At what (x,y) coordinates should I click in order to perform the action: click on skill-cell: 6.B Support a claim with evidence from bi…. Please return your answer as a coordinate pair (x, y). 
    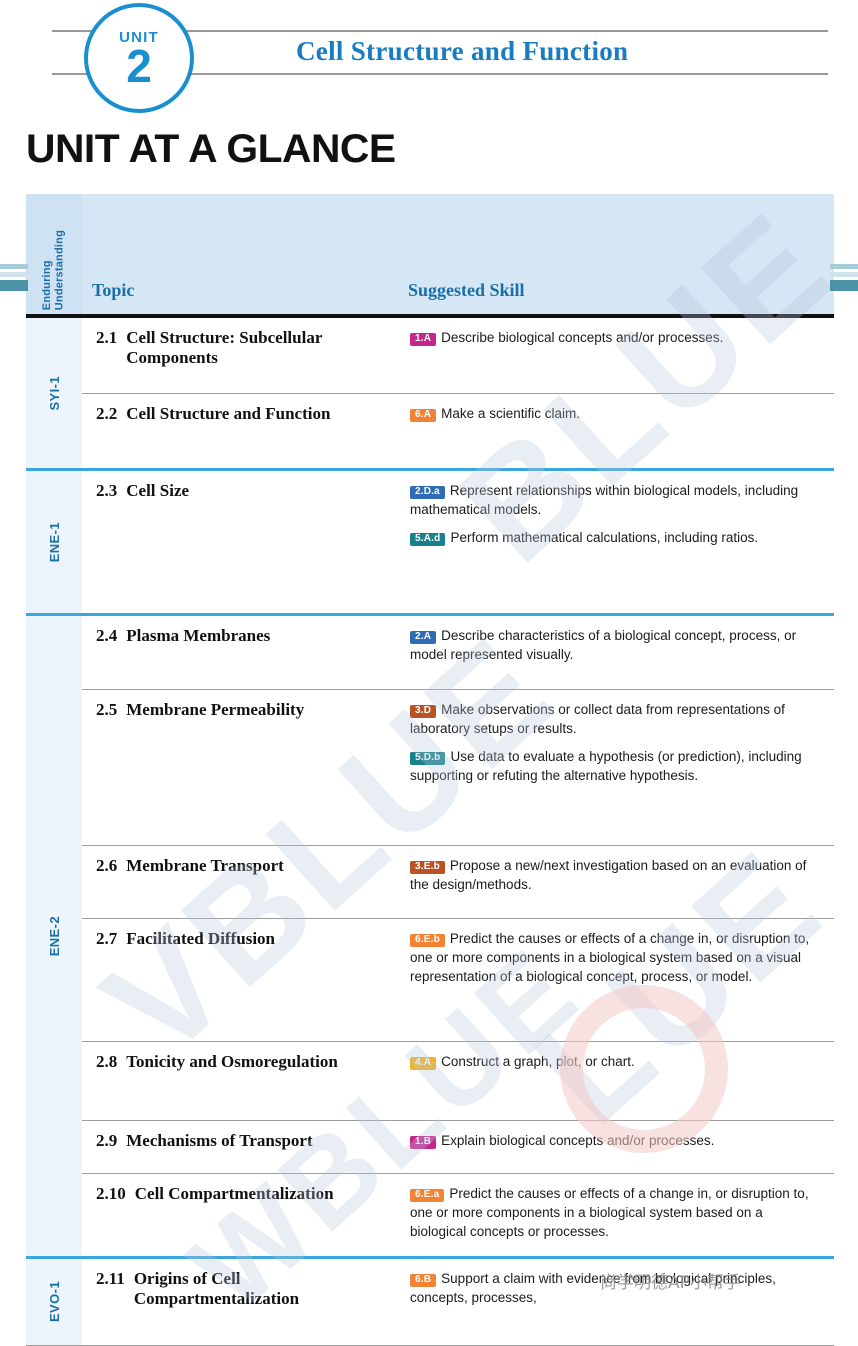
    Looking at the image, I should click on (619, 1302).